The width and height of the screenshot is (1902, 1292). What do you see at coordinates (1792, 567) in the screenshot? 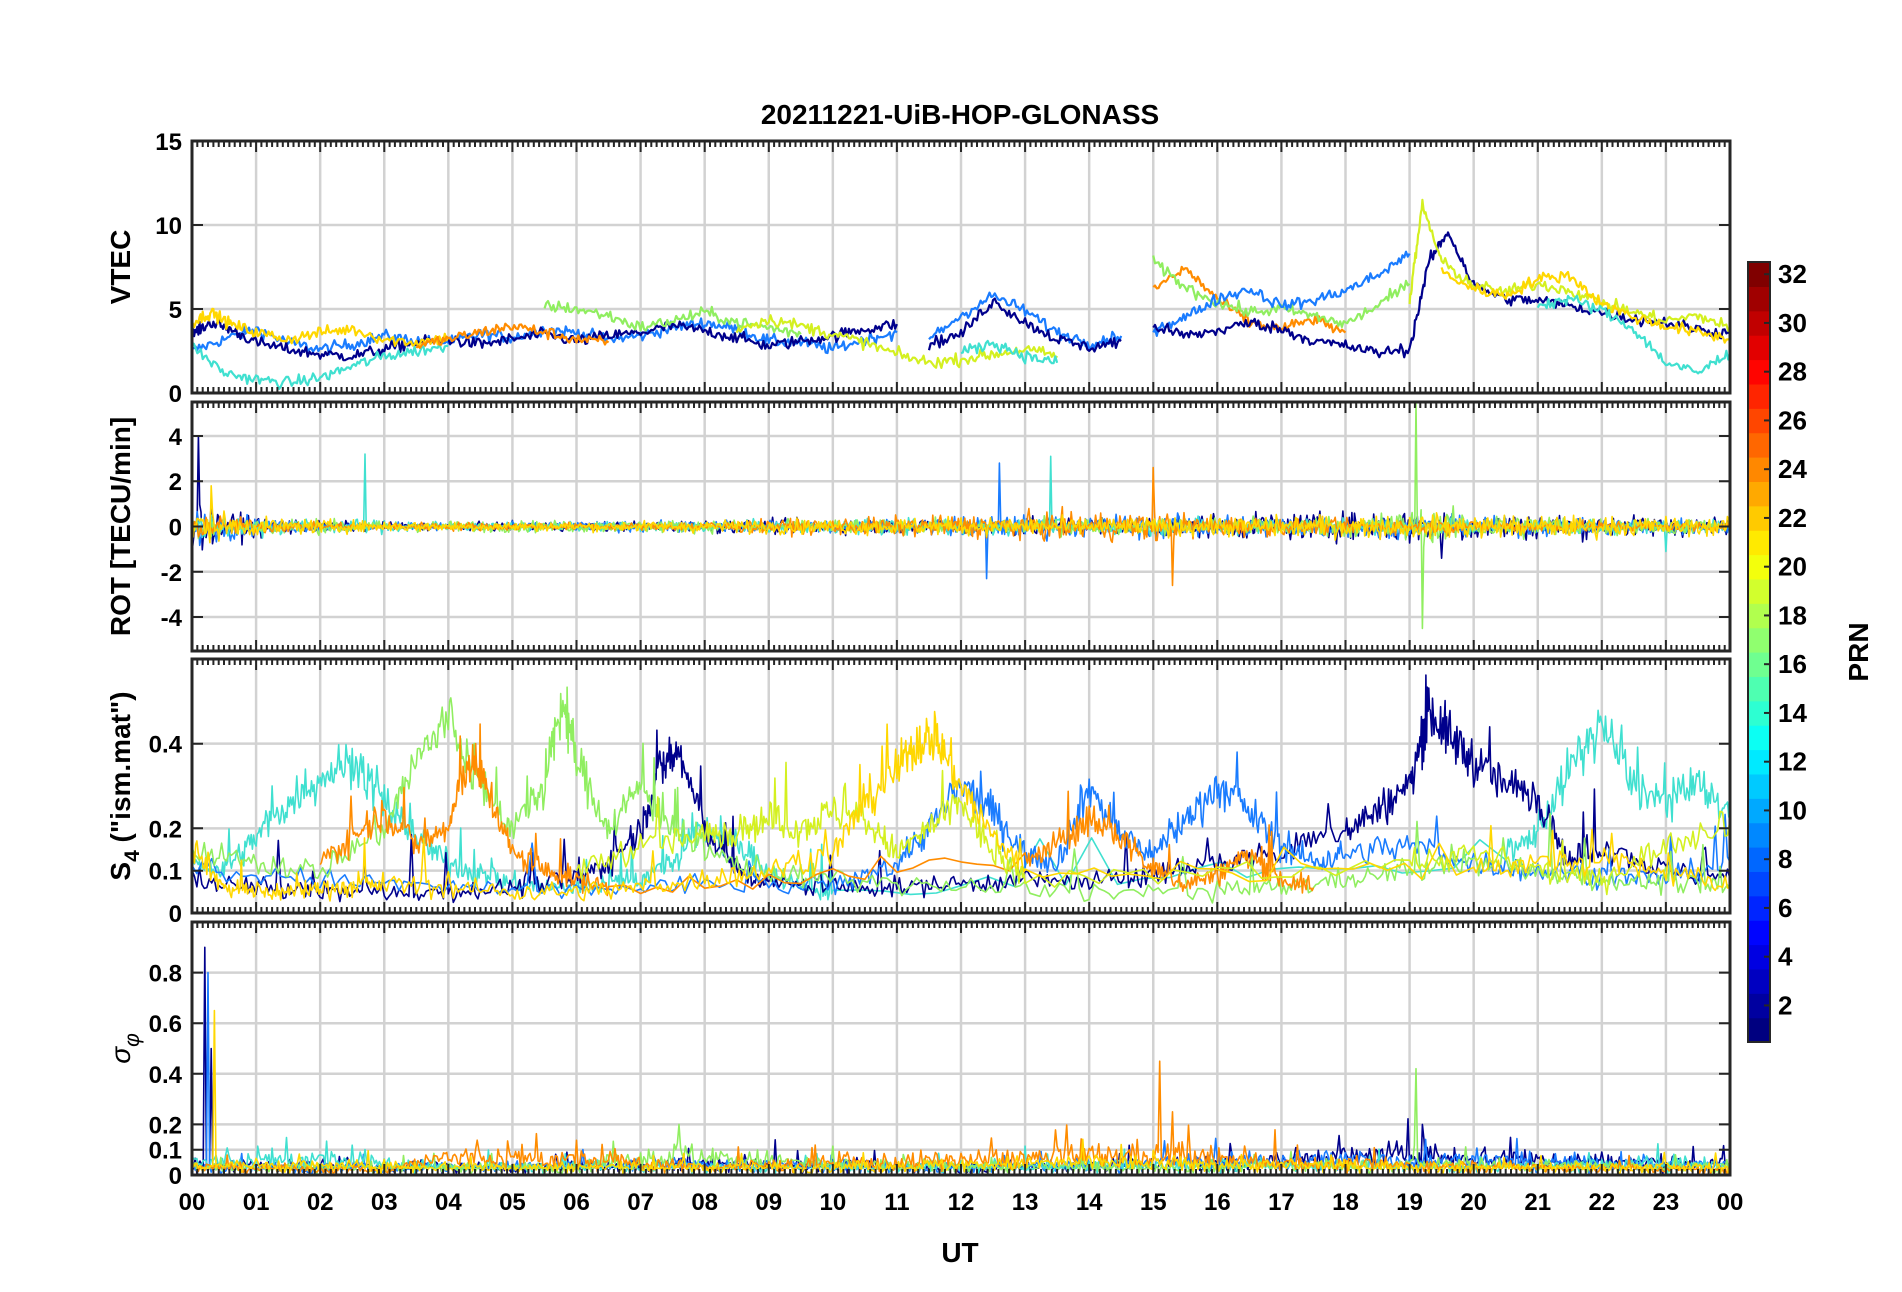
I see `colorbar-tick-label: 20` at bounding box center [1792, 567].